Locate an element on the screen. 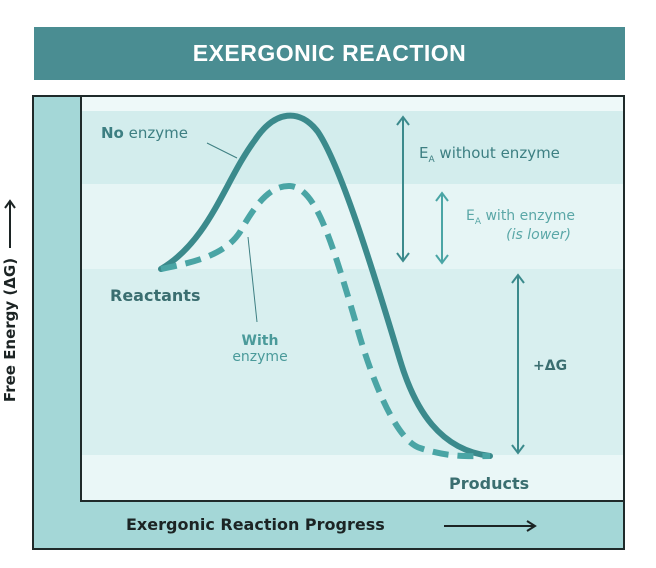 This screenshot has width=656, height=568. ea-without-label: EA without enzyme is located at coordinates (489, 154).